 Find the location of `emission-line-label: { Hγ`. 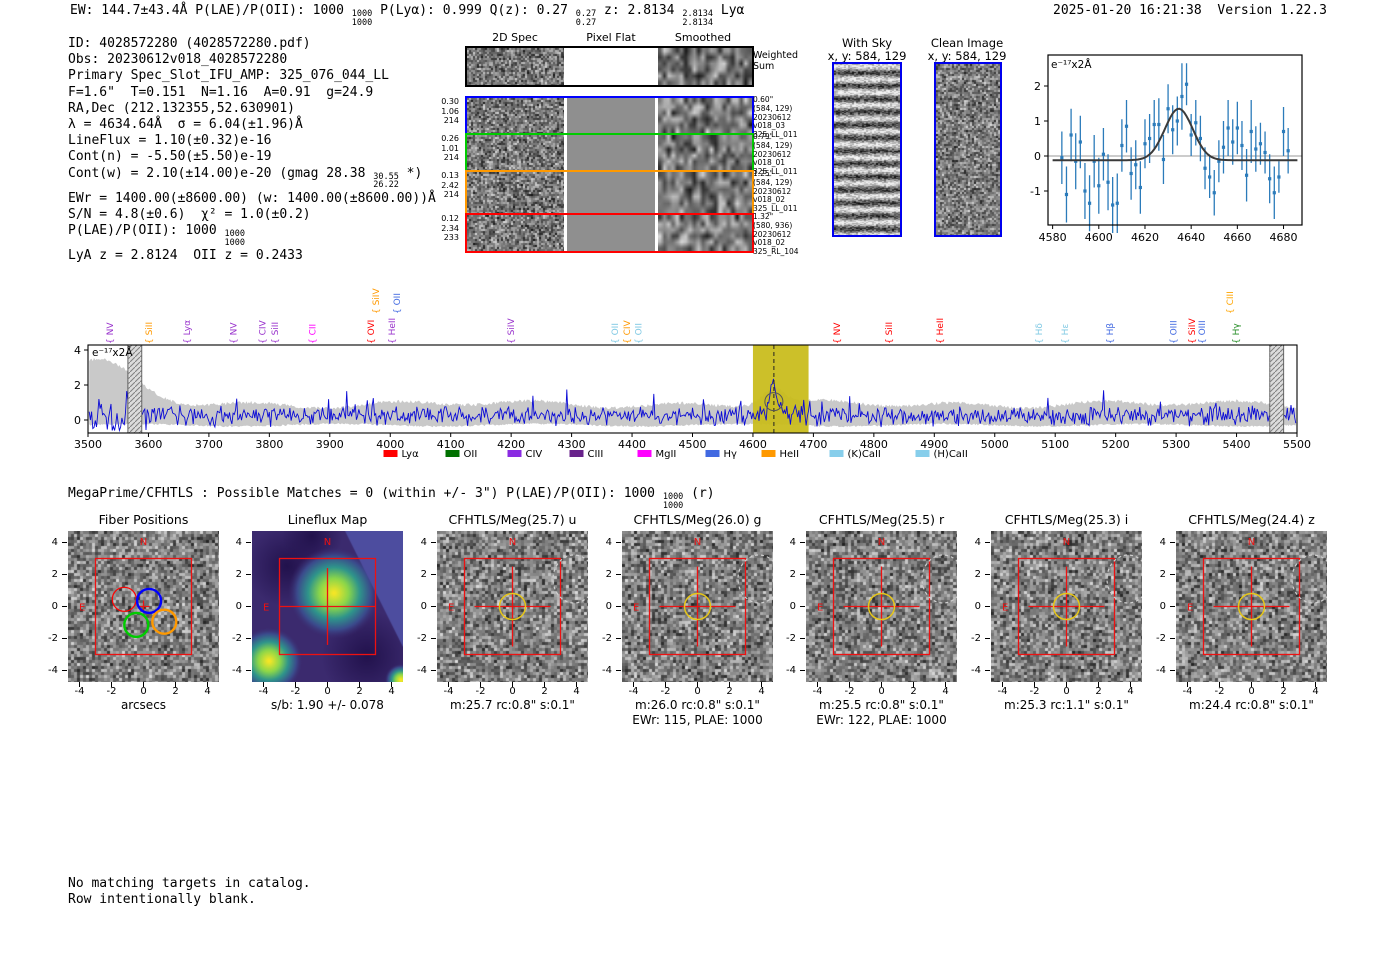

emission-line-label: { Hγ is located at coordinates (1237, 333).